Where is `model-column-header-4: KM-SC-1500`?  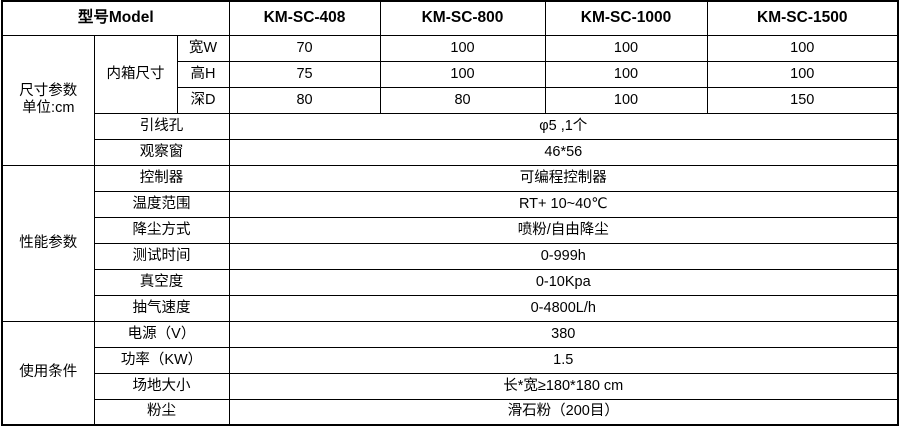
model-column-header-4: KM-SC-1500 is located at coordinates (802, 18).